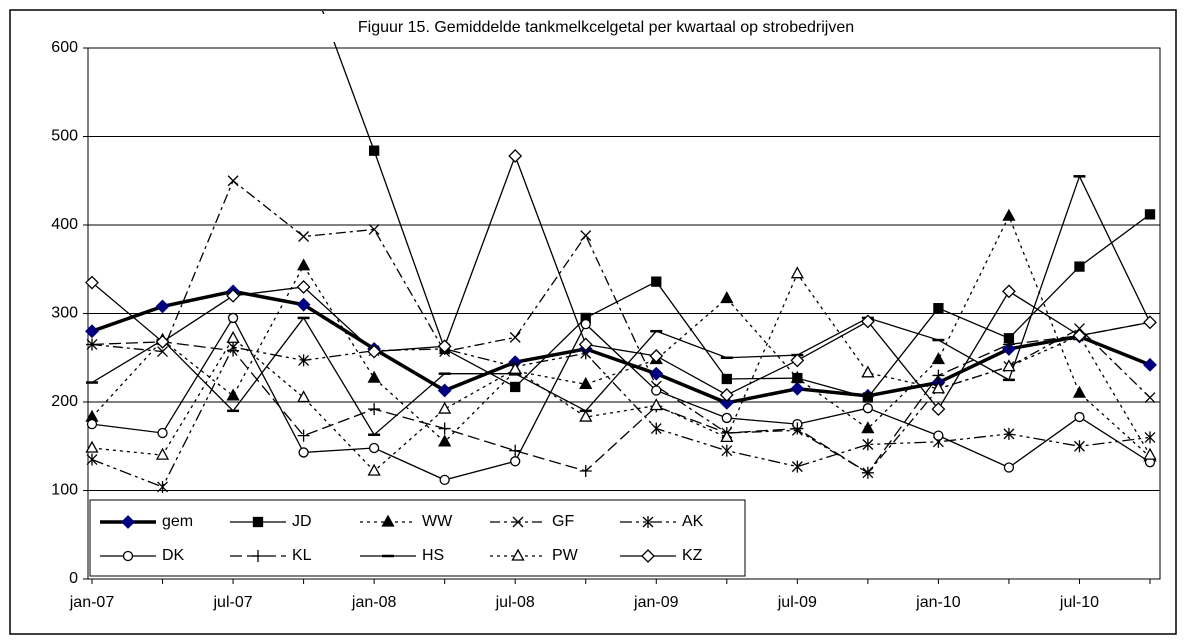  What do you see at coordinates (656, 602) in the screenshot?
I see `x-tick-label: jan-09` at bounding box center [656, 602].